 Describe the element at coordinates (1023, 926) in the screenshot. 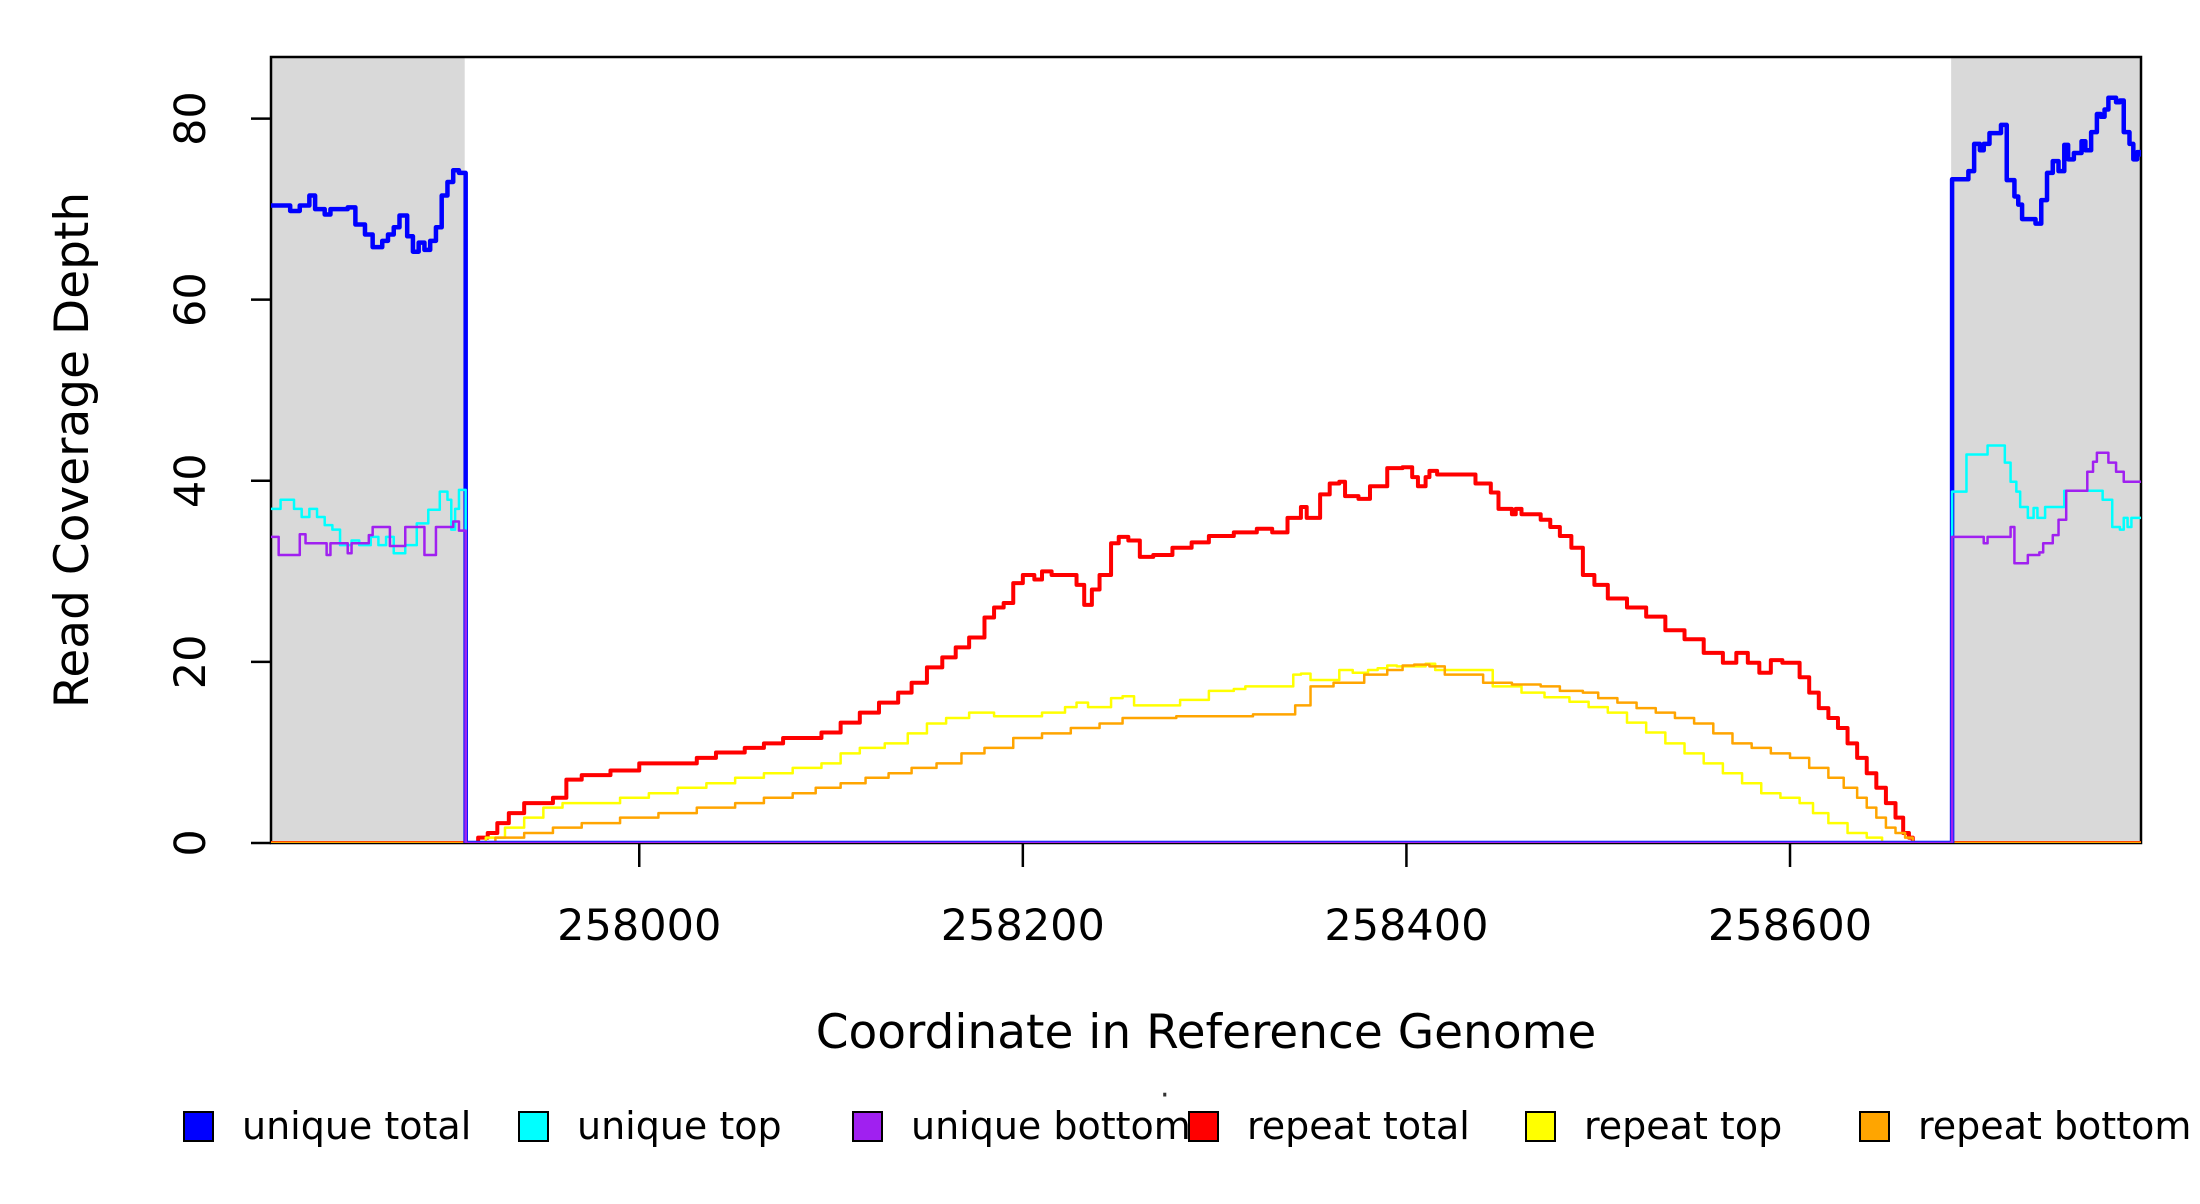

I see `x-tick-label: 258200` at that location.